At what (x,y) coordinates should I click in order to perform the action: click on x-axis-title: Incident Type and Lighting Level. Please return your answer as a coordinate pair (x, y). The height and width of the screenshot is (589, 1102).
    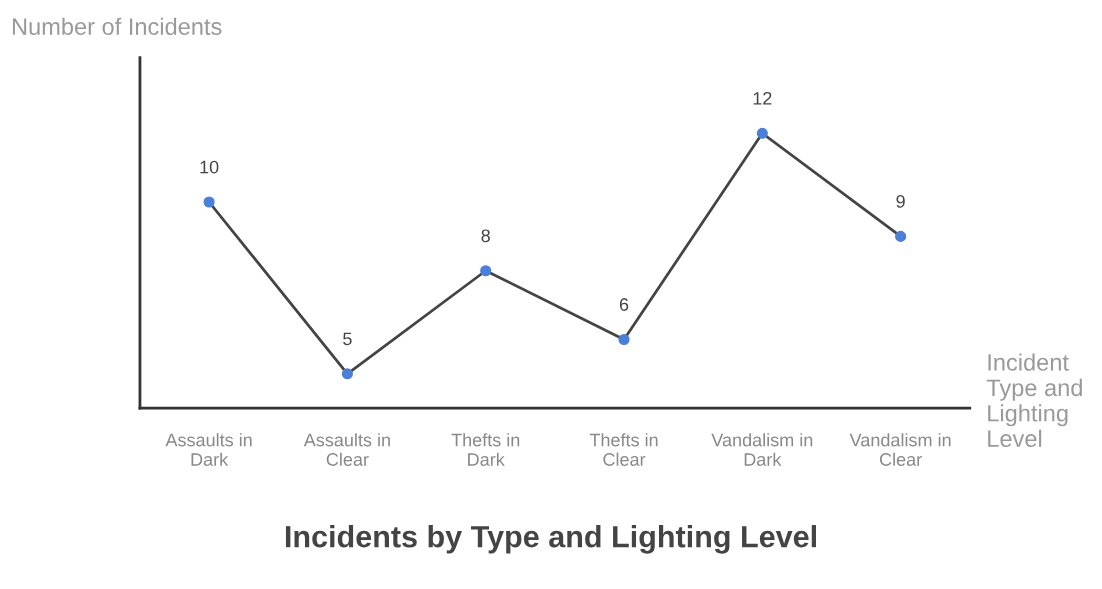
    Looking at the image, I should click on (1034, 400).